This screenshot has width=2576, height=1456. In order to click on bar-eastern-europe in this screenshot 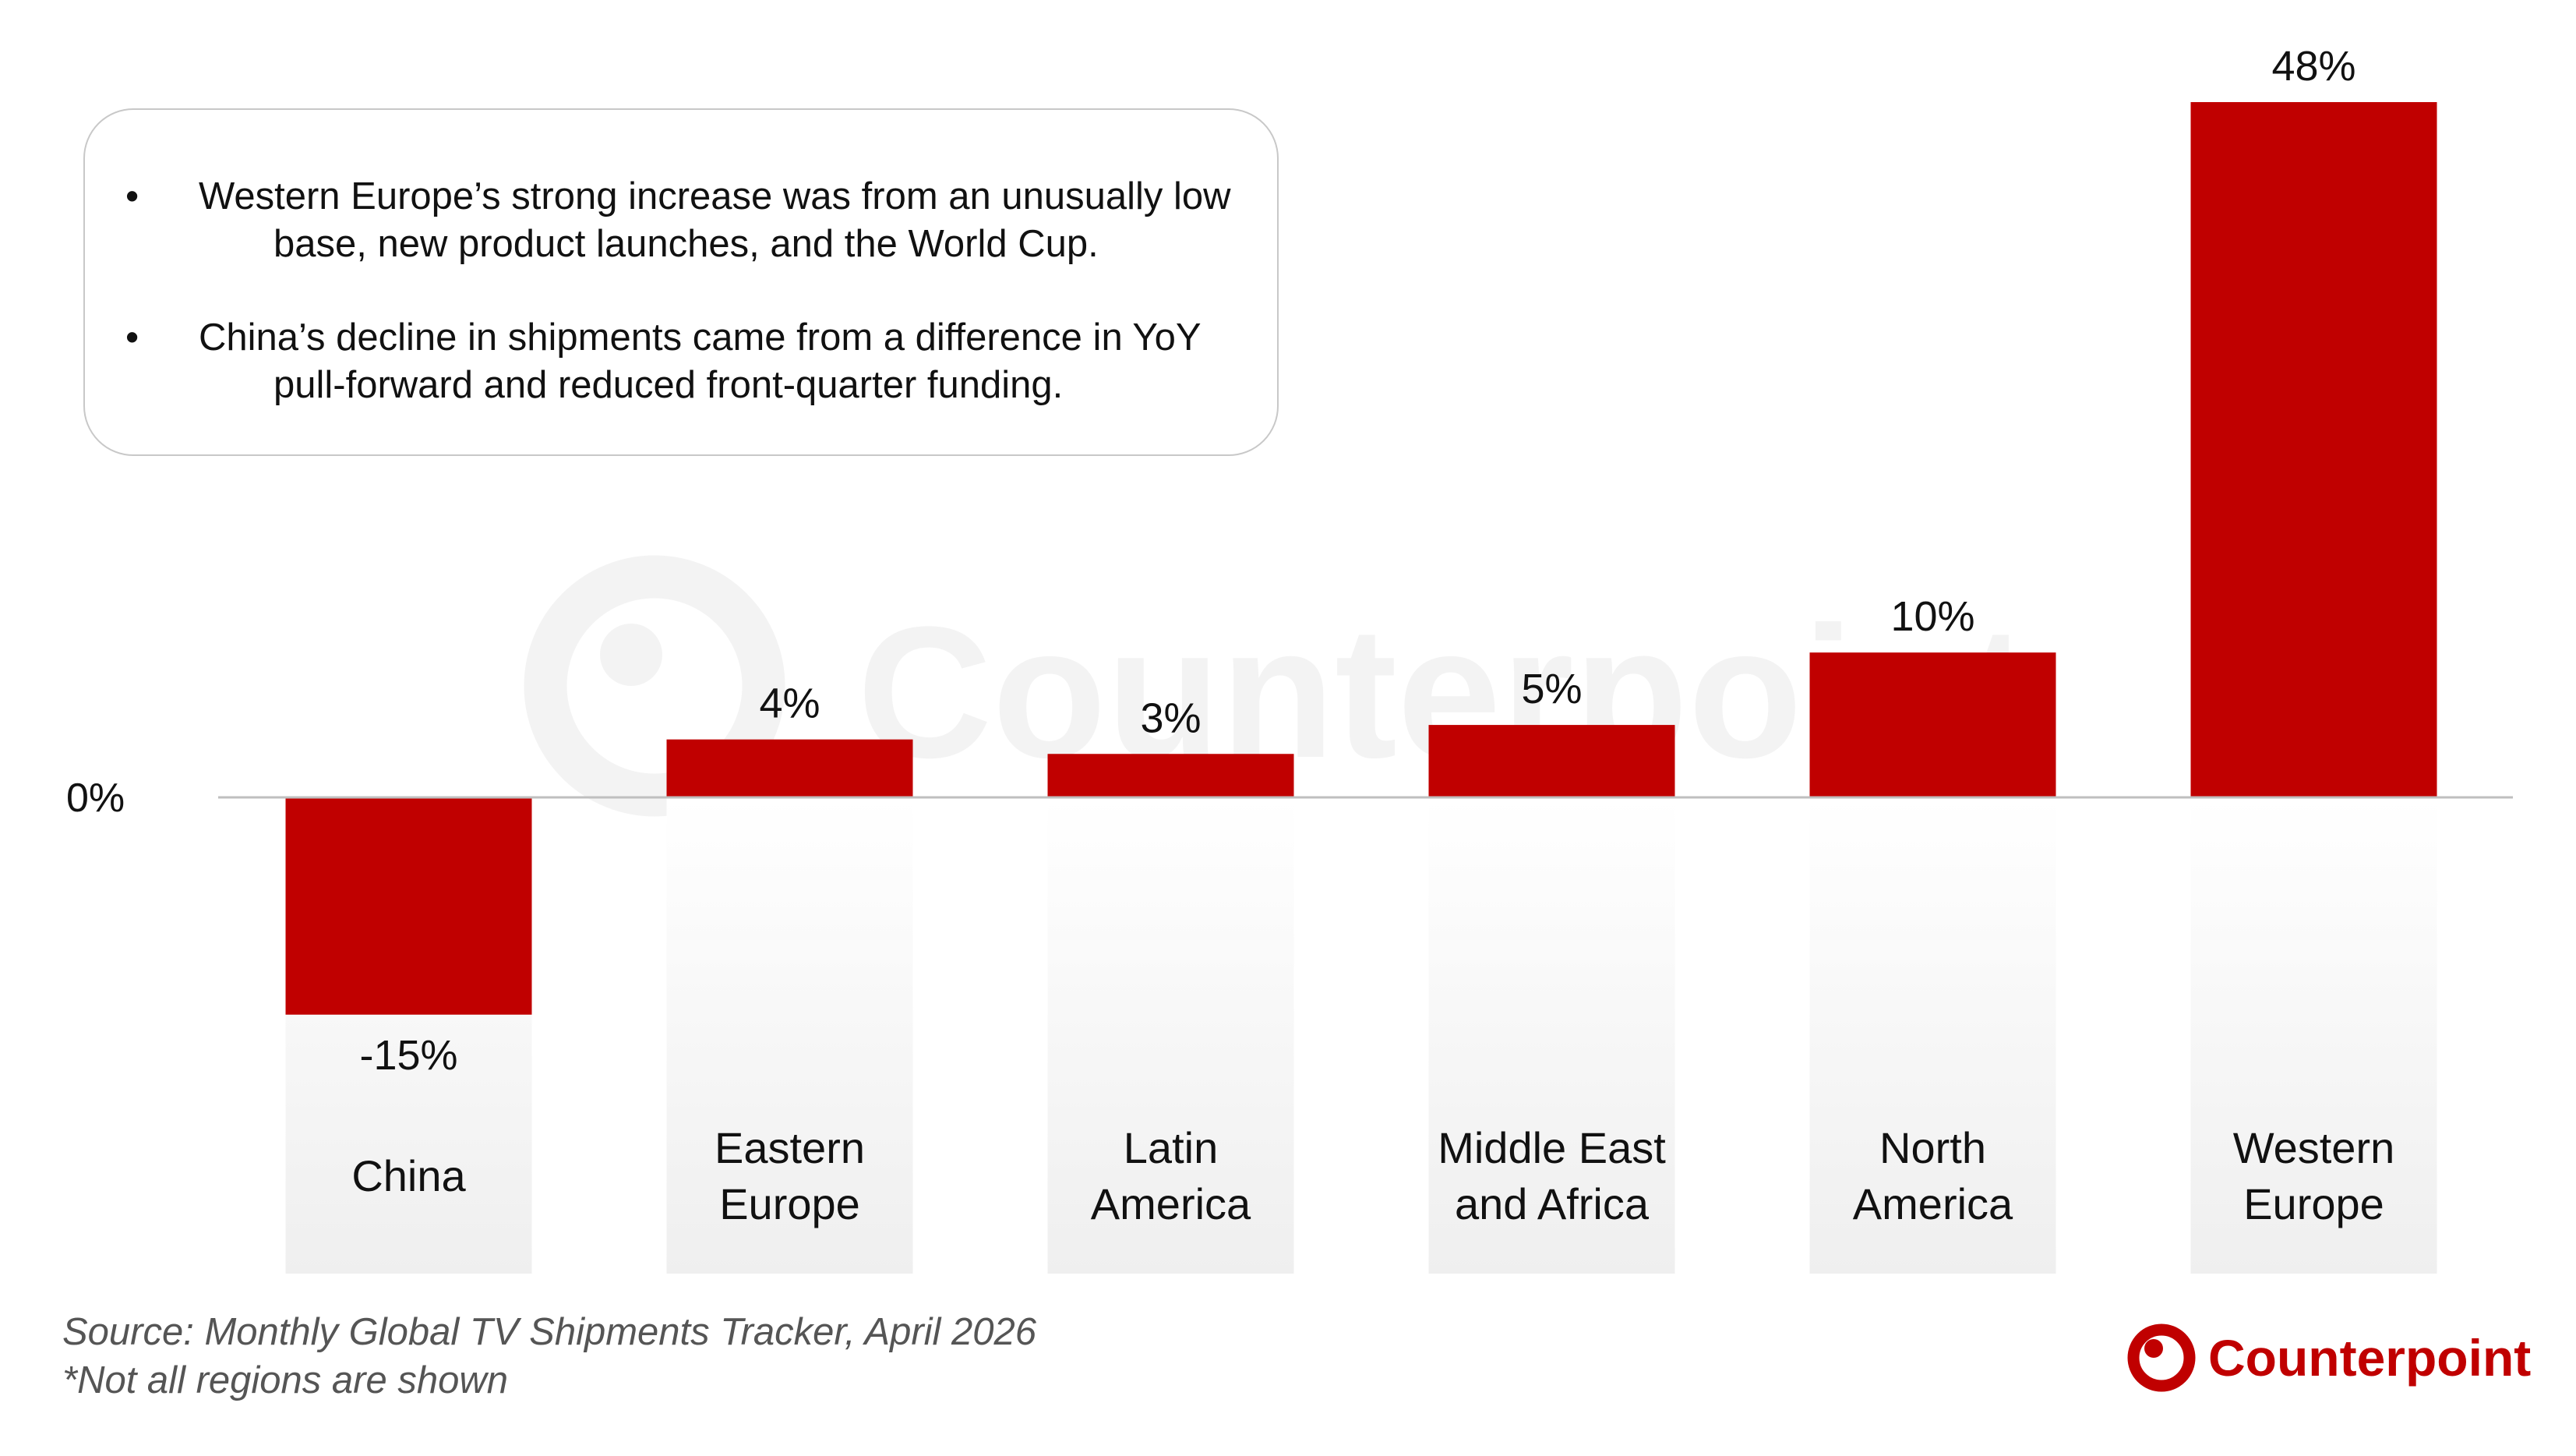, I will do `click(789, 768)`.